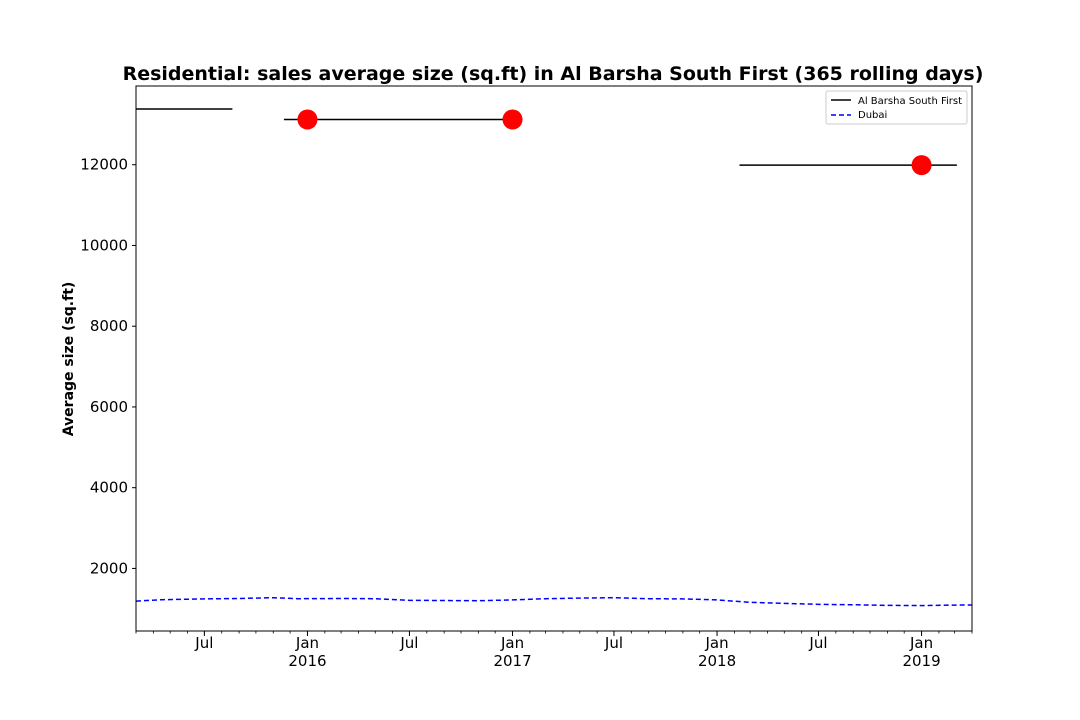 This screenshot has height=720, width=1080. I want to click on legend-box, so click(896, 107).